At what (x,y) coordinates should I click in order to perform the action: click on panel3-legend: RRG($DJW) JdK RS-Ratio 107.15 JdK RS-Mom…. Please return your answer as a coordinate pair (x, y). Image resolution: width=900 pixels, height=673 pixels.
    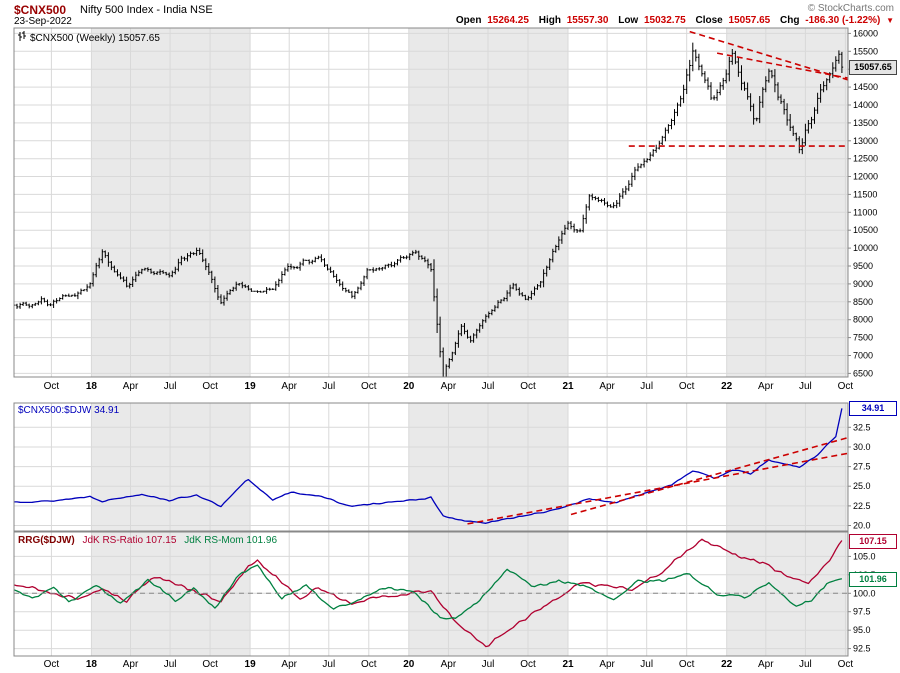
    Looking at the image, I should click on (147, 540).